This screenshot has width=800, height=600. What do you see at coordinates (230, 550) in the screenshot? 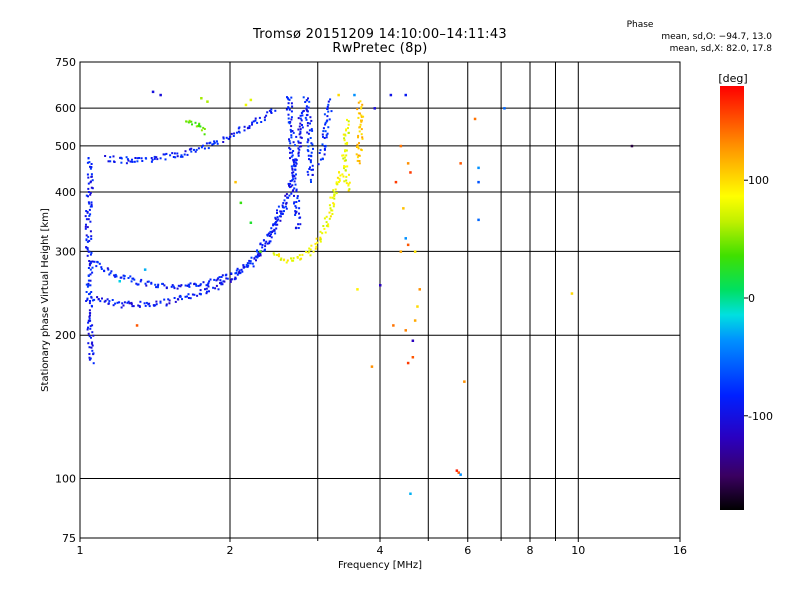
I see `x-tick-label: 2` at bounding box center [230, 550].